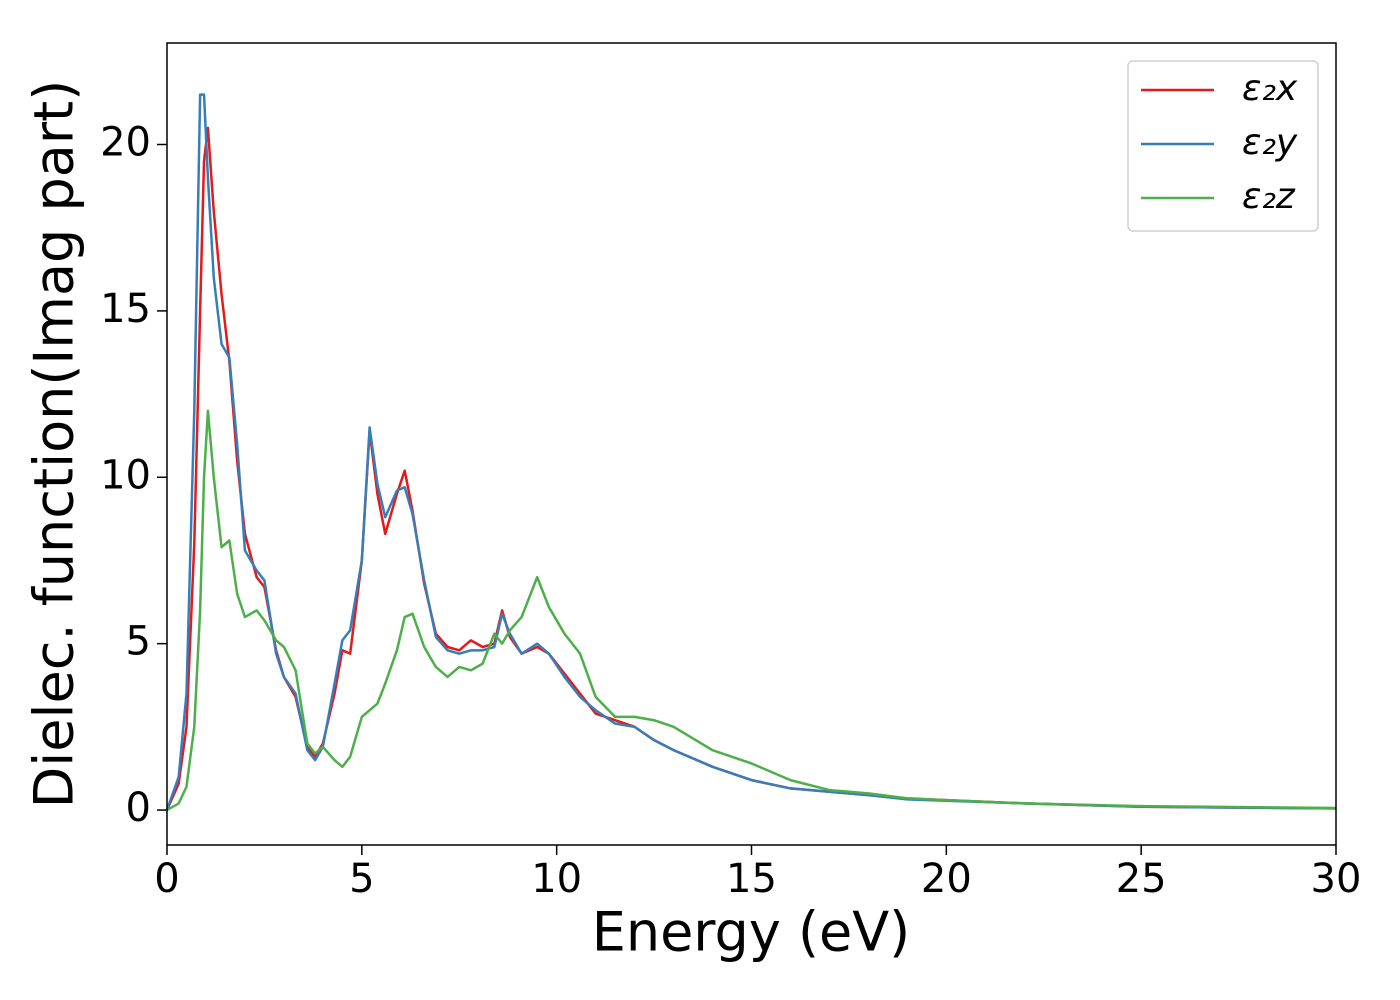 This screenshot has width=1400, height=1000. Describe the element at coordinates (1269, 196) in the screenshot. I see `legend-label: ε₂z` at that location.